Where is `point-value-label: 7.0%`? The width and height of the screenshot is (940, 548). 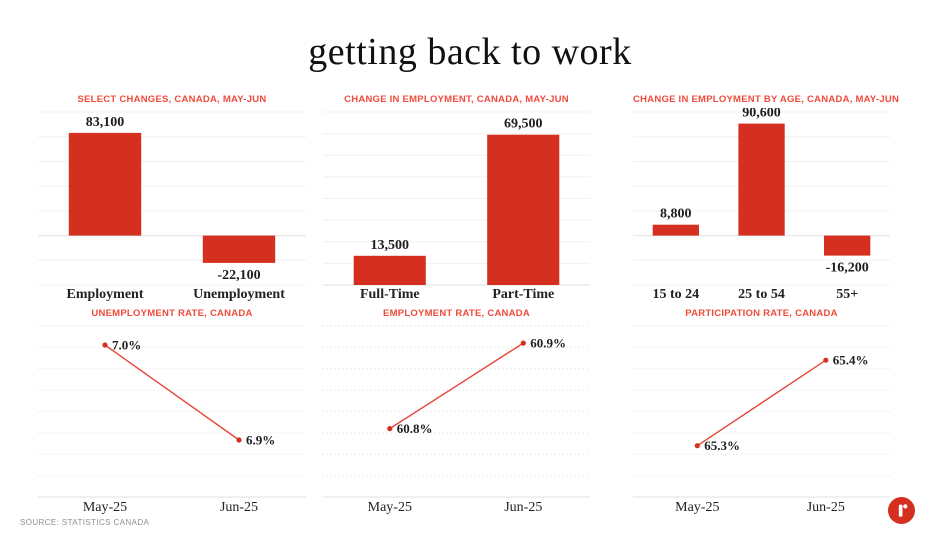 point-value-label: 7.0% is located at coordinates (126, 345).